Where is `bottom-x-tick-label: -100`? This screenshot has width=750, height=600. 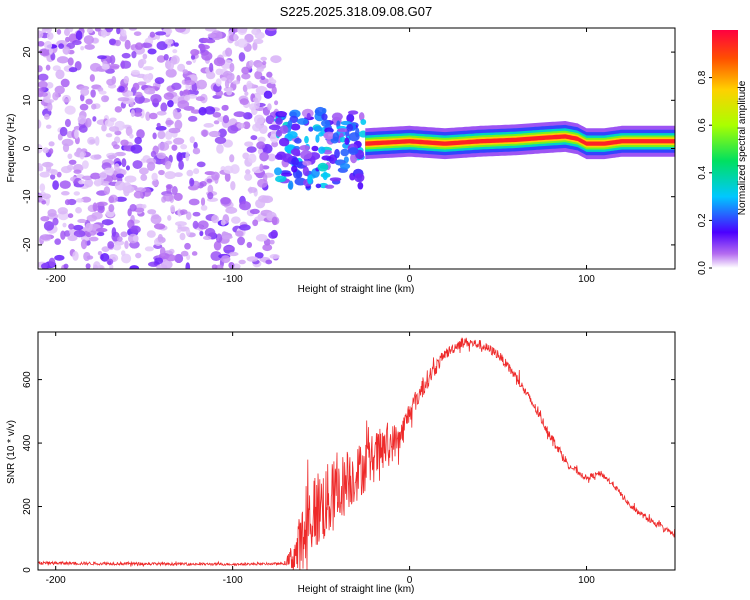 bottom-x-tick-label: -100 is located at coordinates (233, 580).